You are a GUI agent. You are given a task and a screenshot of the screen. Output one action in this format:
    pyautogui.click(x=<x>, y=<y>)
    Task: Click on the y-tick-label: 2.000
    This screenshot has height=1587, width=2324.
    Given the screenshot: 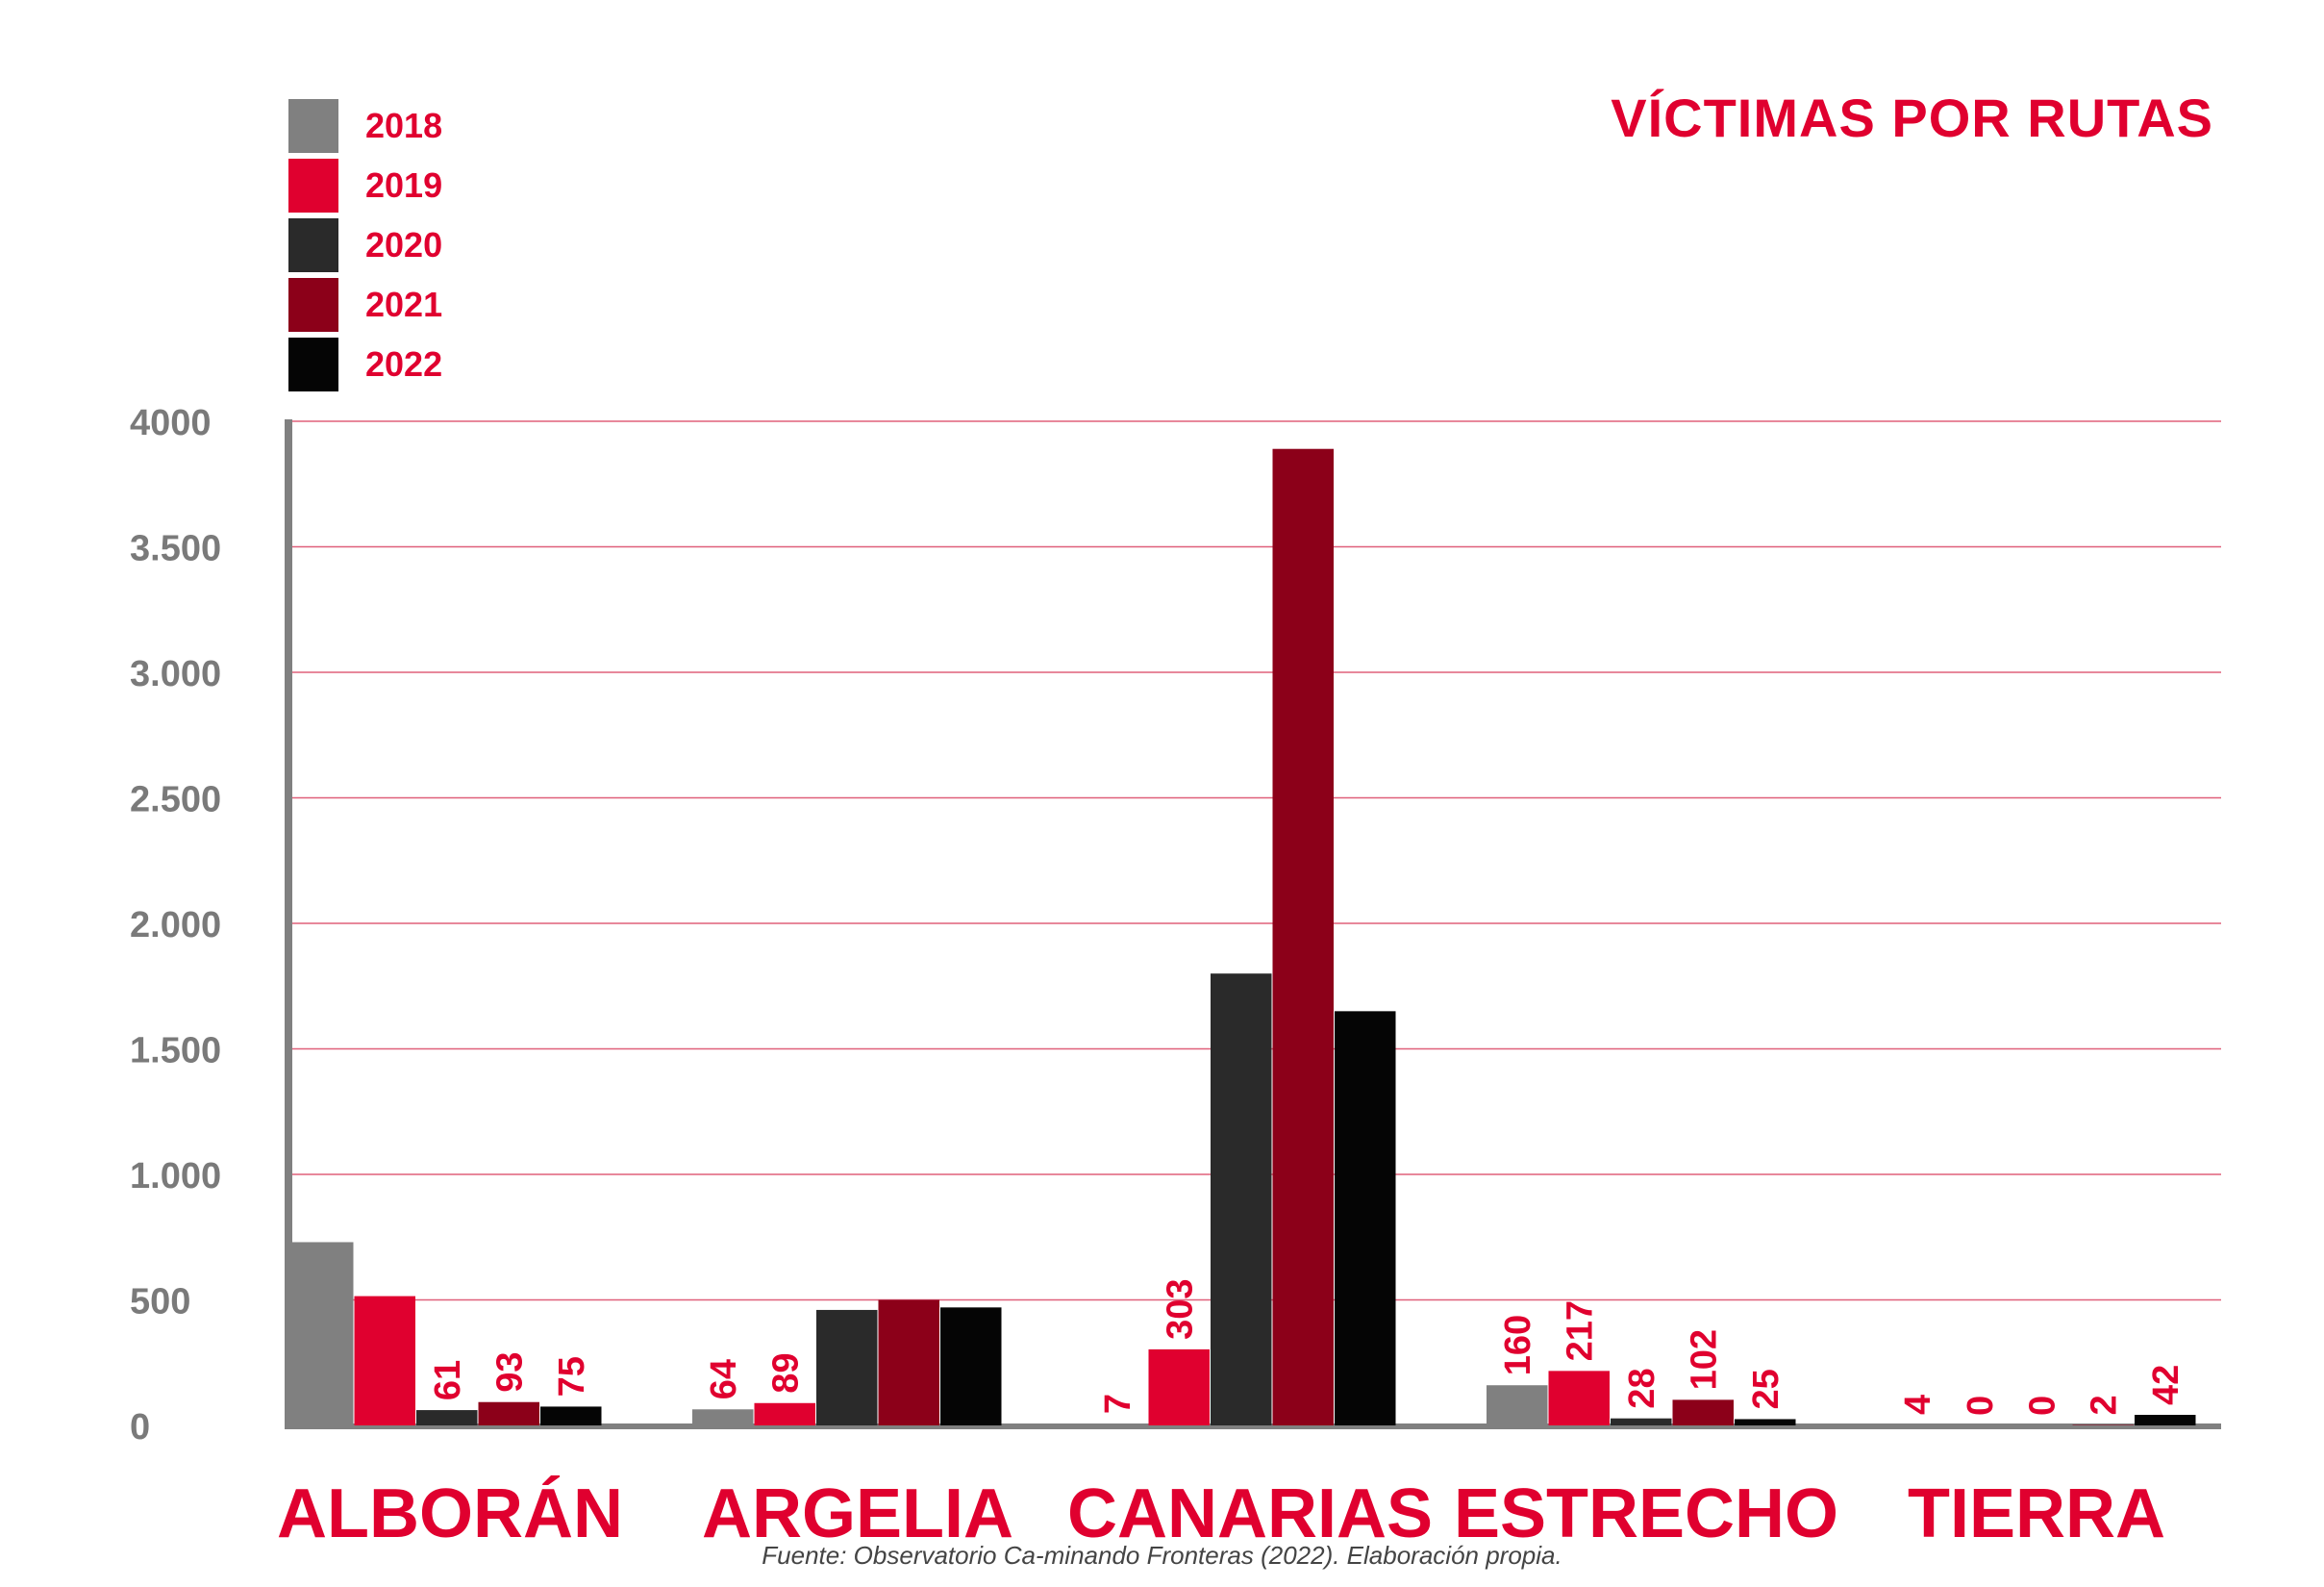 What is the action you would take?
    pyautogui.click(x=175, y=925)
    